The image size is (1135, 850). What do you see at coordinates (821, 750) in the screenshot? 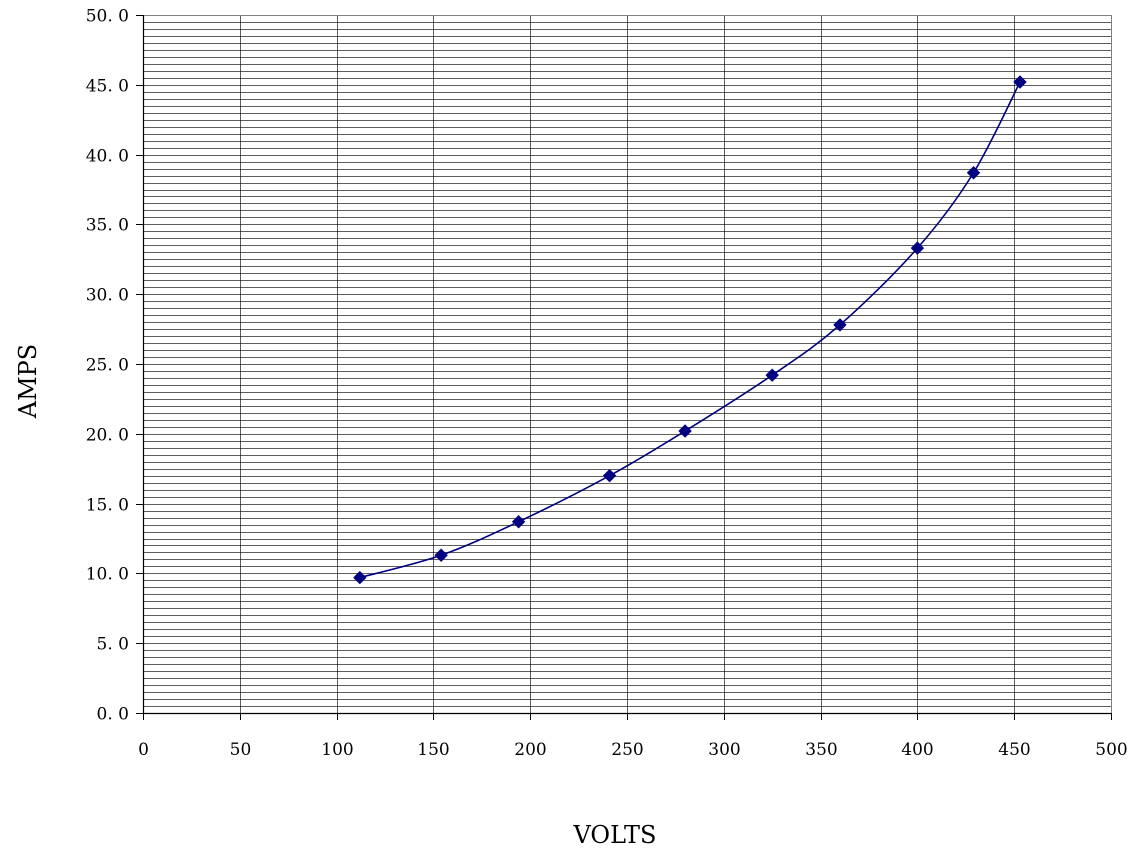
I see `x-tick-label: 350` at bounding box center [821, 750].